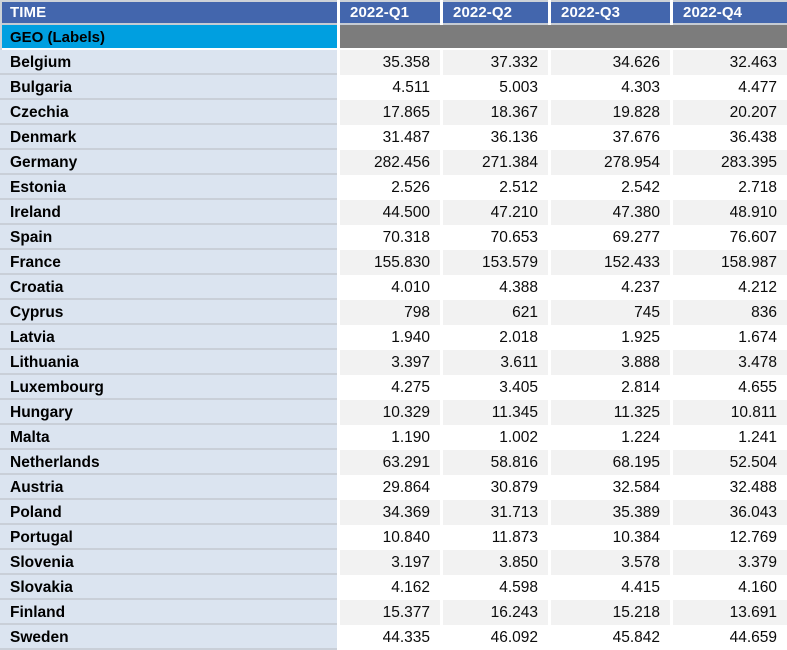 This screenshot has width=787, height=650. I want to click on value-cell: 10.840, so click(390, 537).